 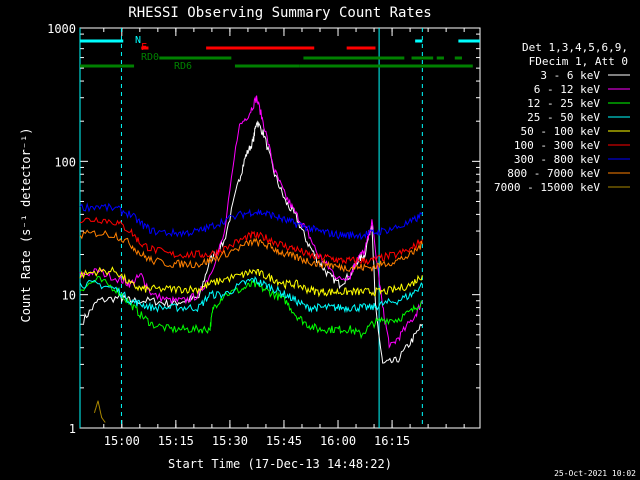 I want to click on legend-label: 800 - 7000 keV, so click(x=553, y=173).